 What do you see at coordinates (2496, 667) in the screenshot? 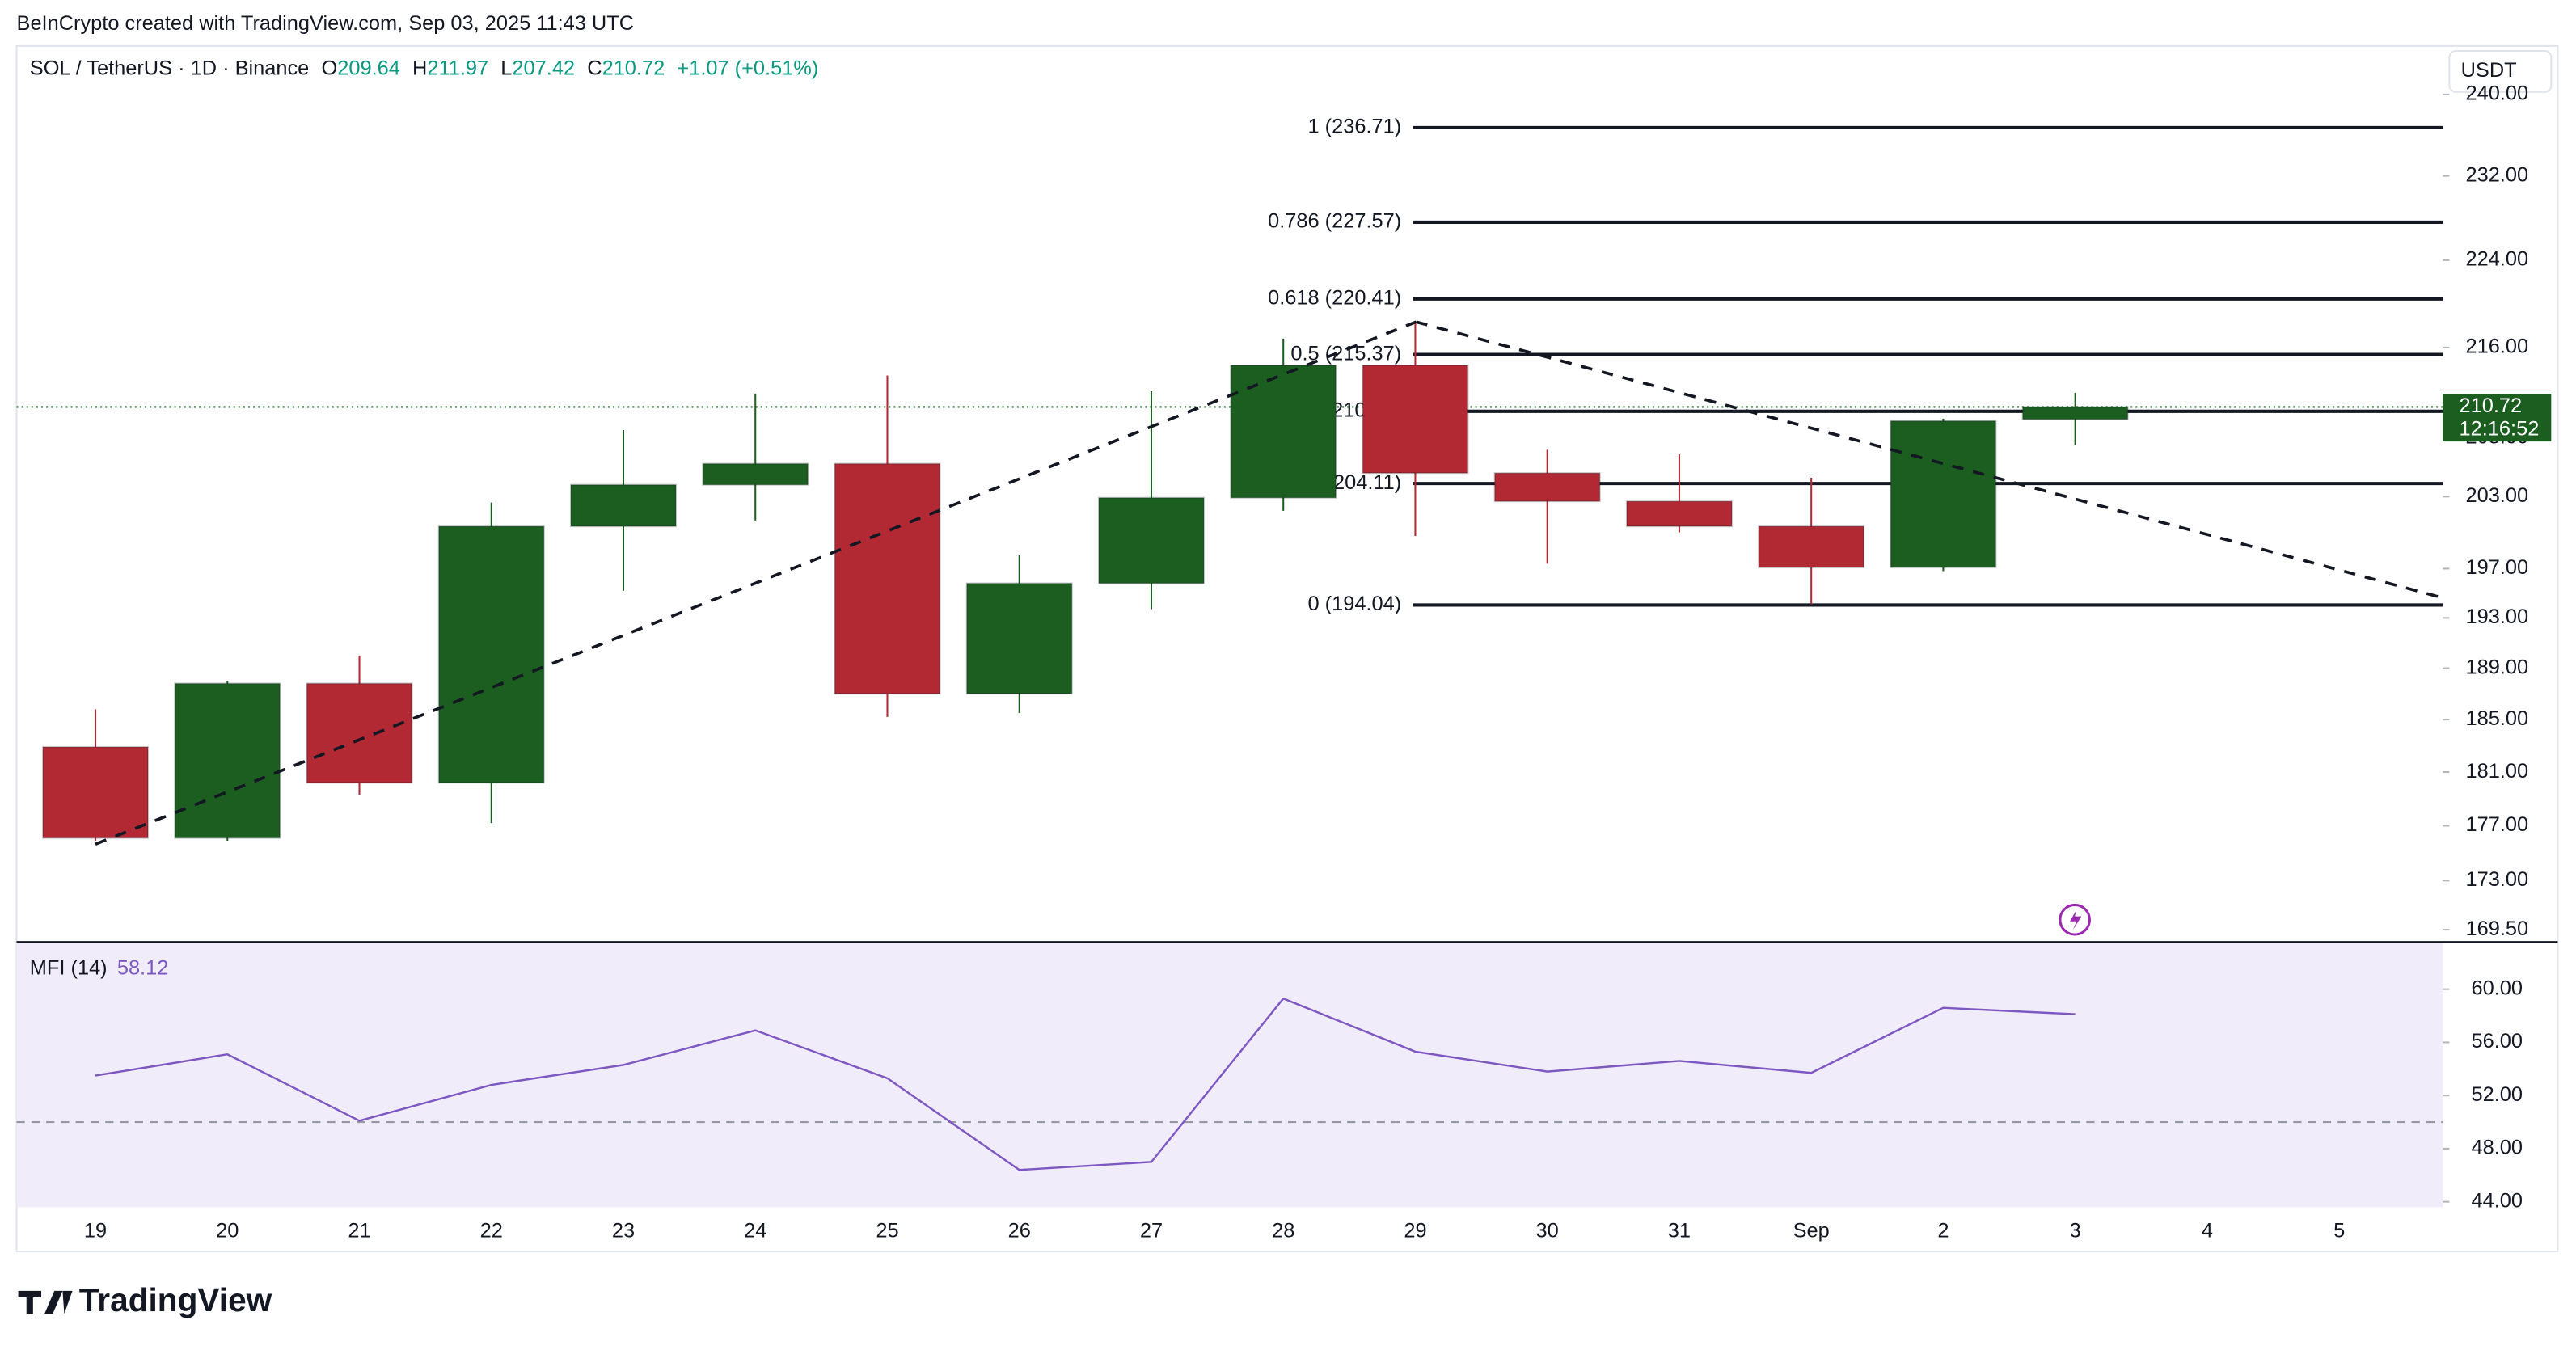
I see `y-tick-label: 189.00` at bounding box center [2496, 667].